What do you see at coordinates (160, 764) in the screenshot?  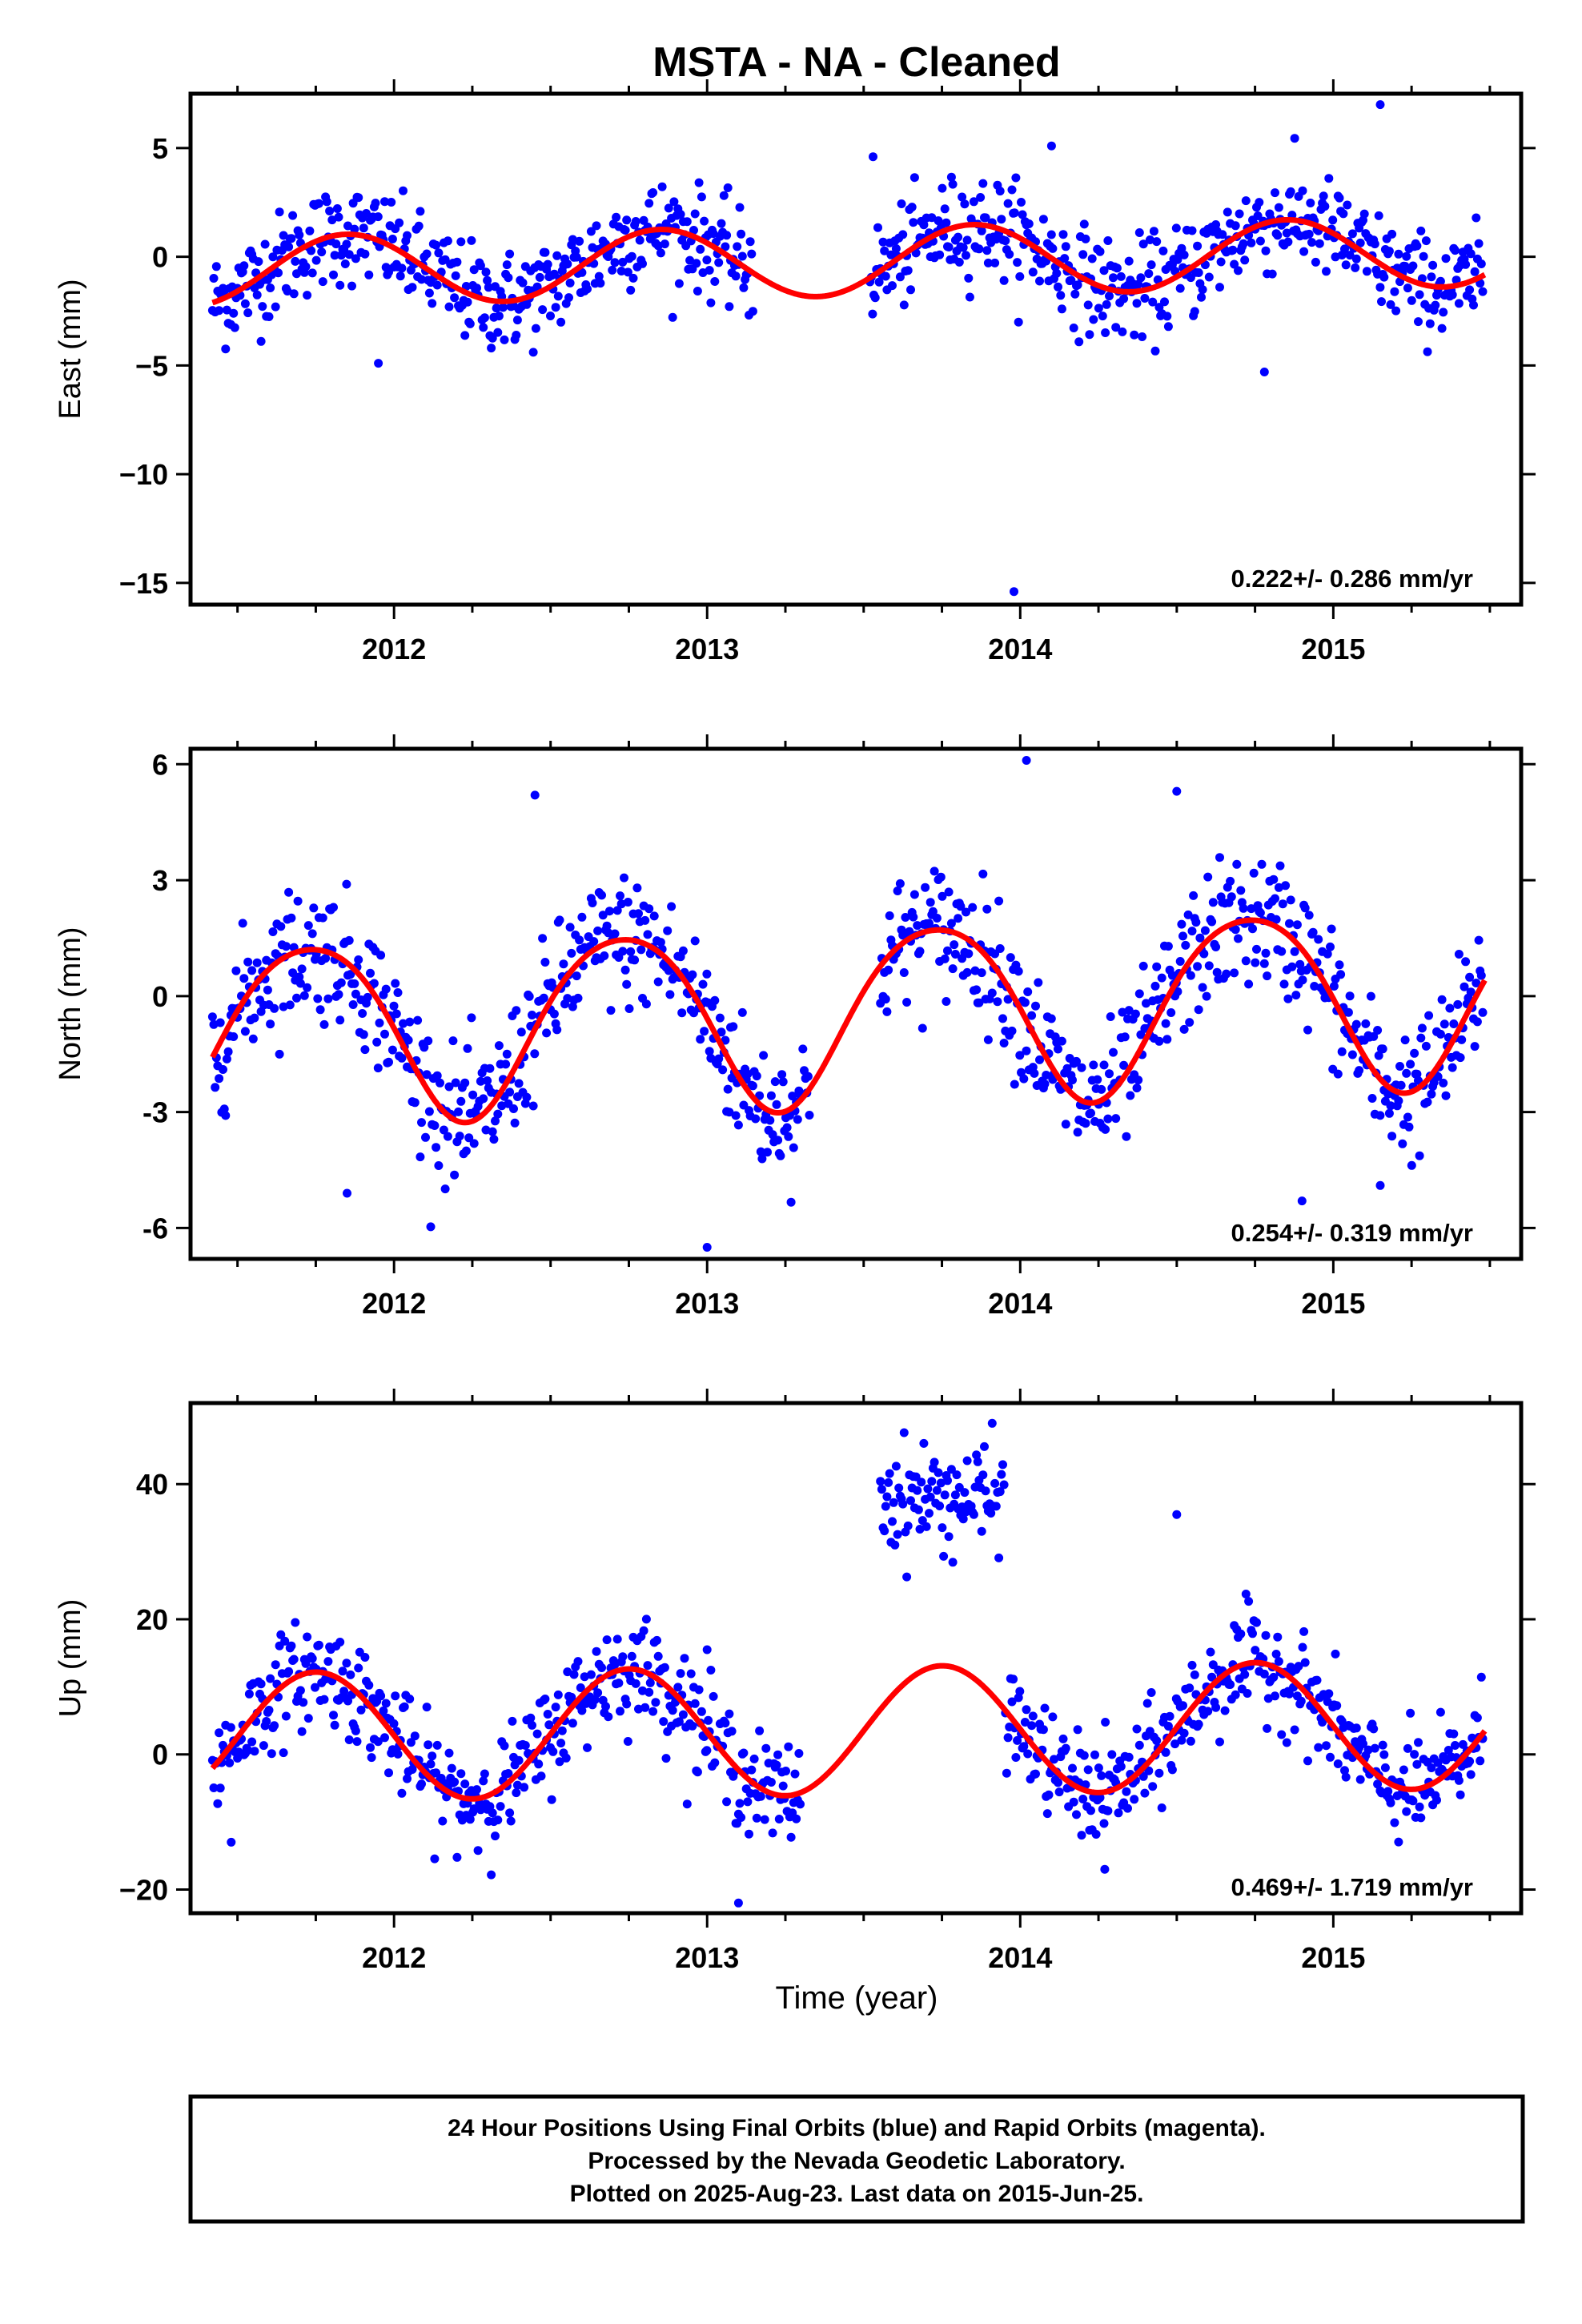 I see `y-tick-label: 6` at bounding box center [160, 764].